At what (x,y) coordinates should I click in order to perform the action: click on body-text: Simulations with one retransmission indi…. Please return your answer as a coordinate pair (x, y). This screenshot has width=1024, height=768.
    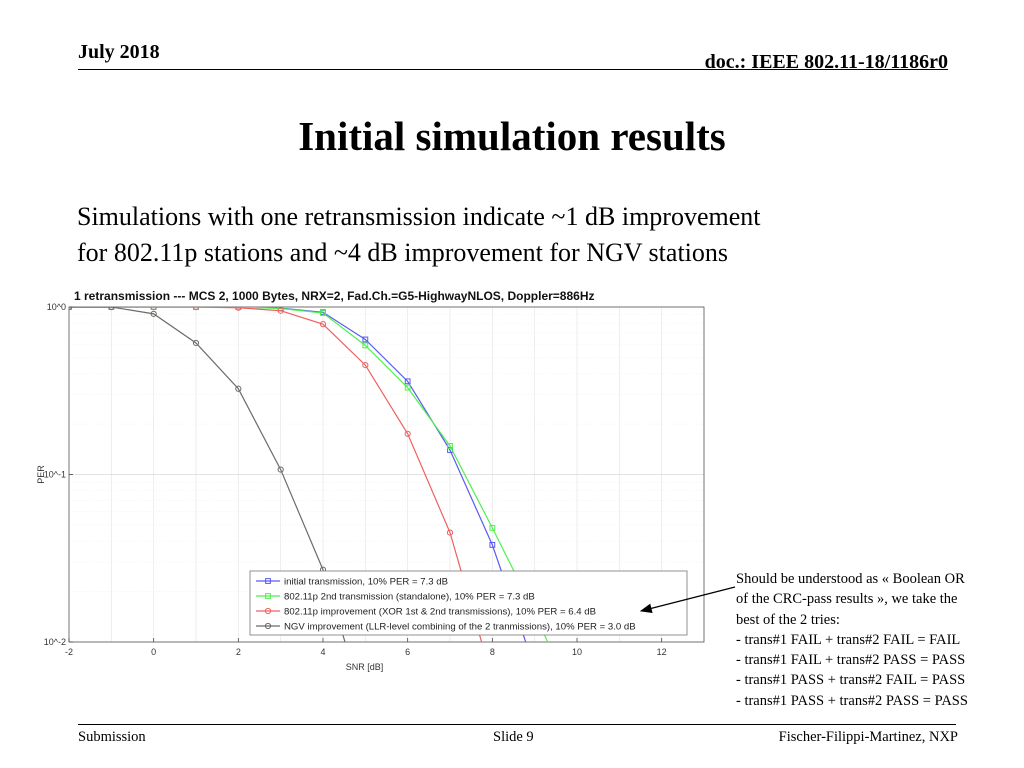
    Looking at the image, I should click on (512, 235).